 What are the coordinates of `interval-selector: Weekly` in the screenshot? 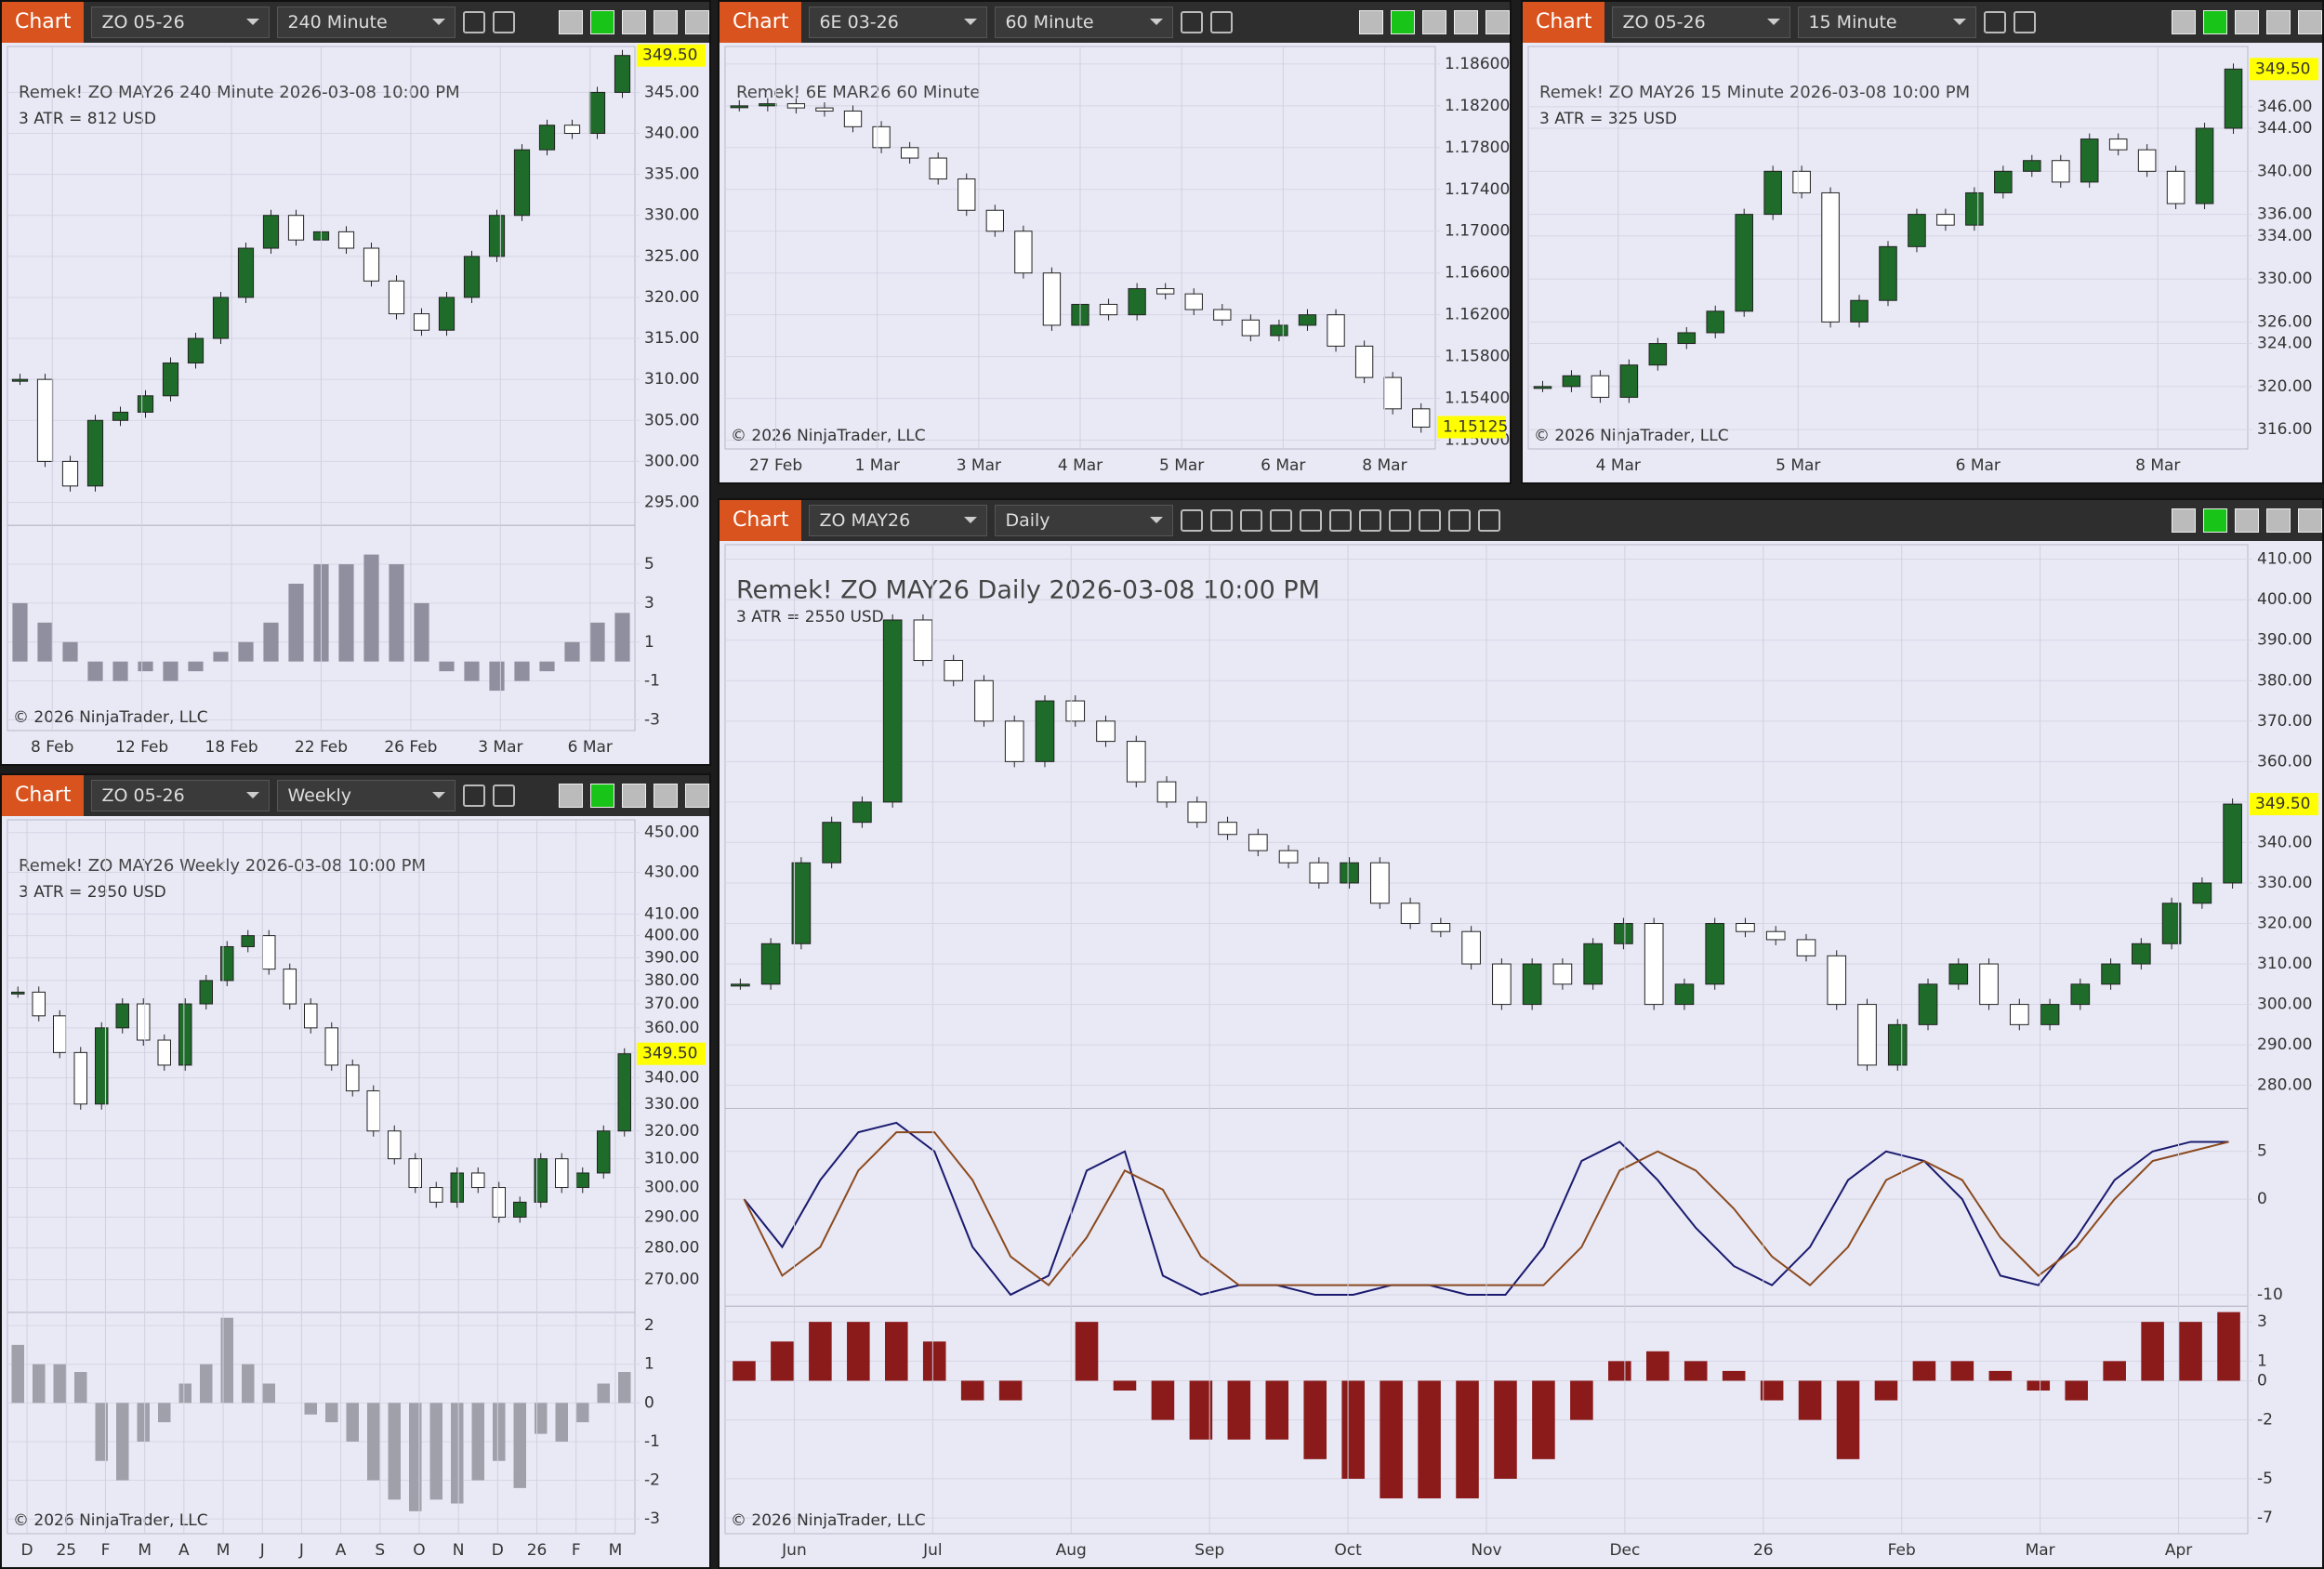 It's located at (366, 795).